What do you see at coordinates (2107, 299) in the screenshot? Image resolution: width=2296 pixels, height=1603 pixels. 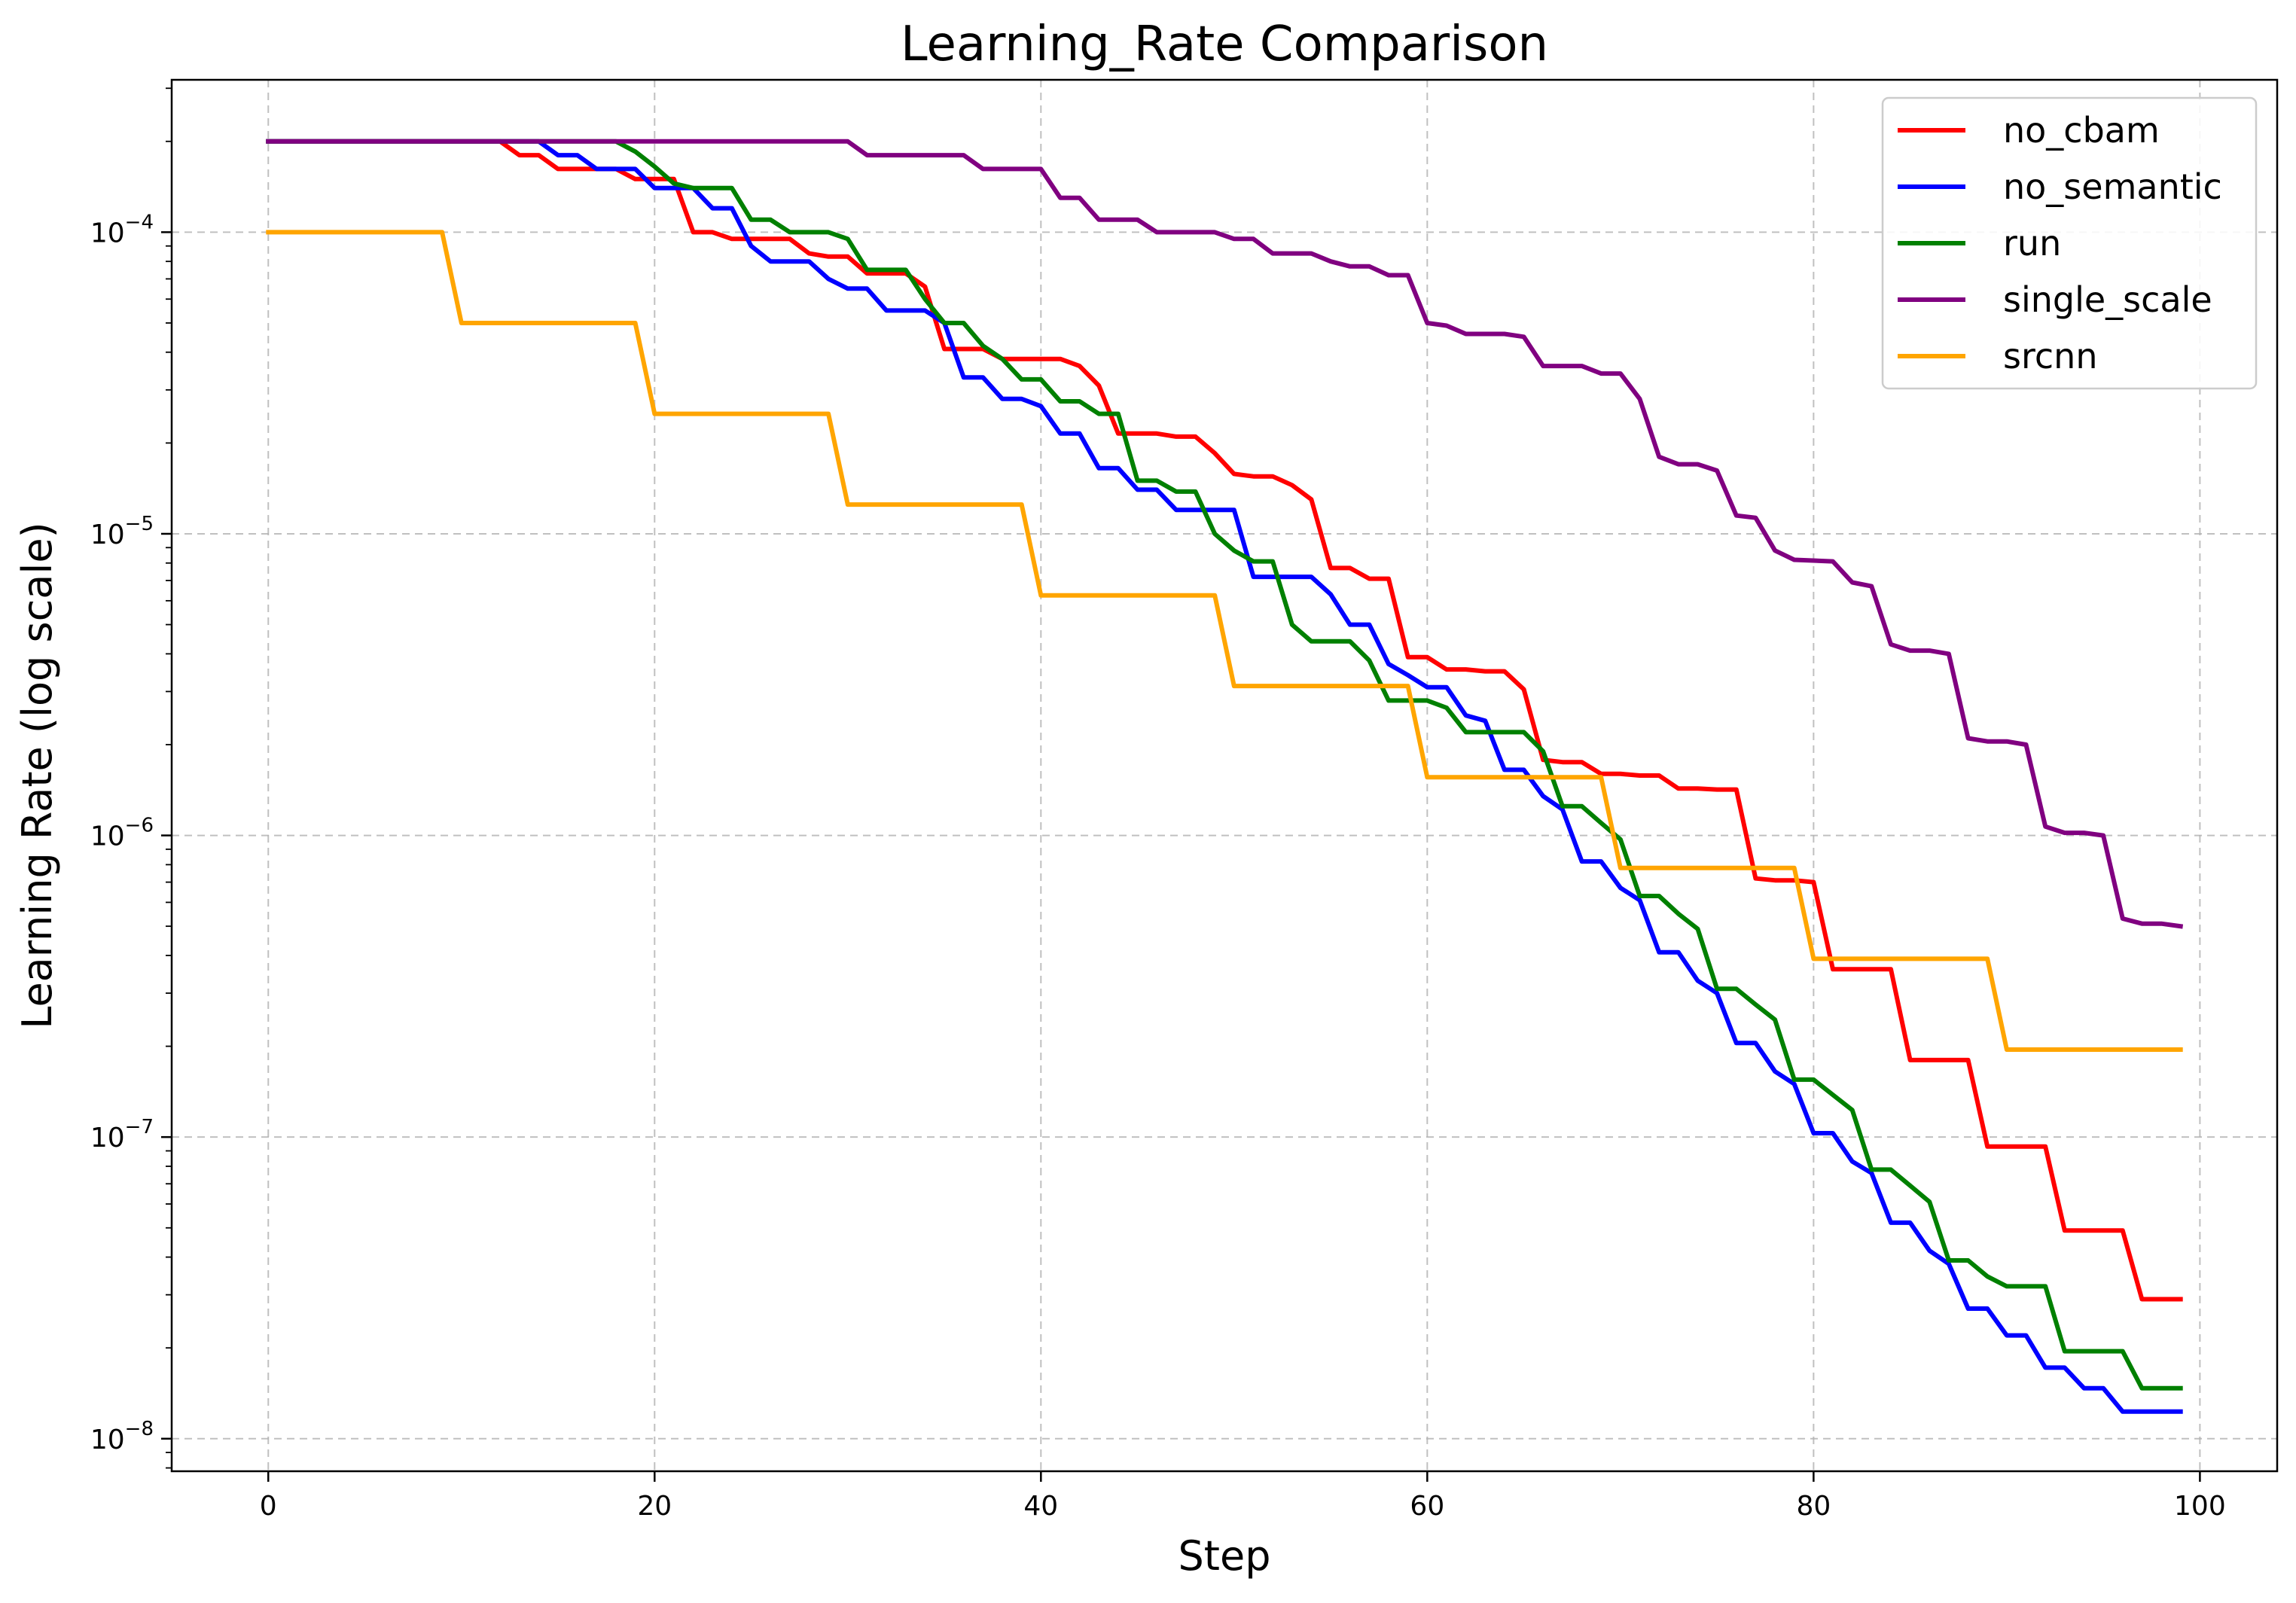 I see `legend-label: single_scale` at bounding box center [2107, 299].